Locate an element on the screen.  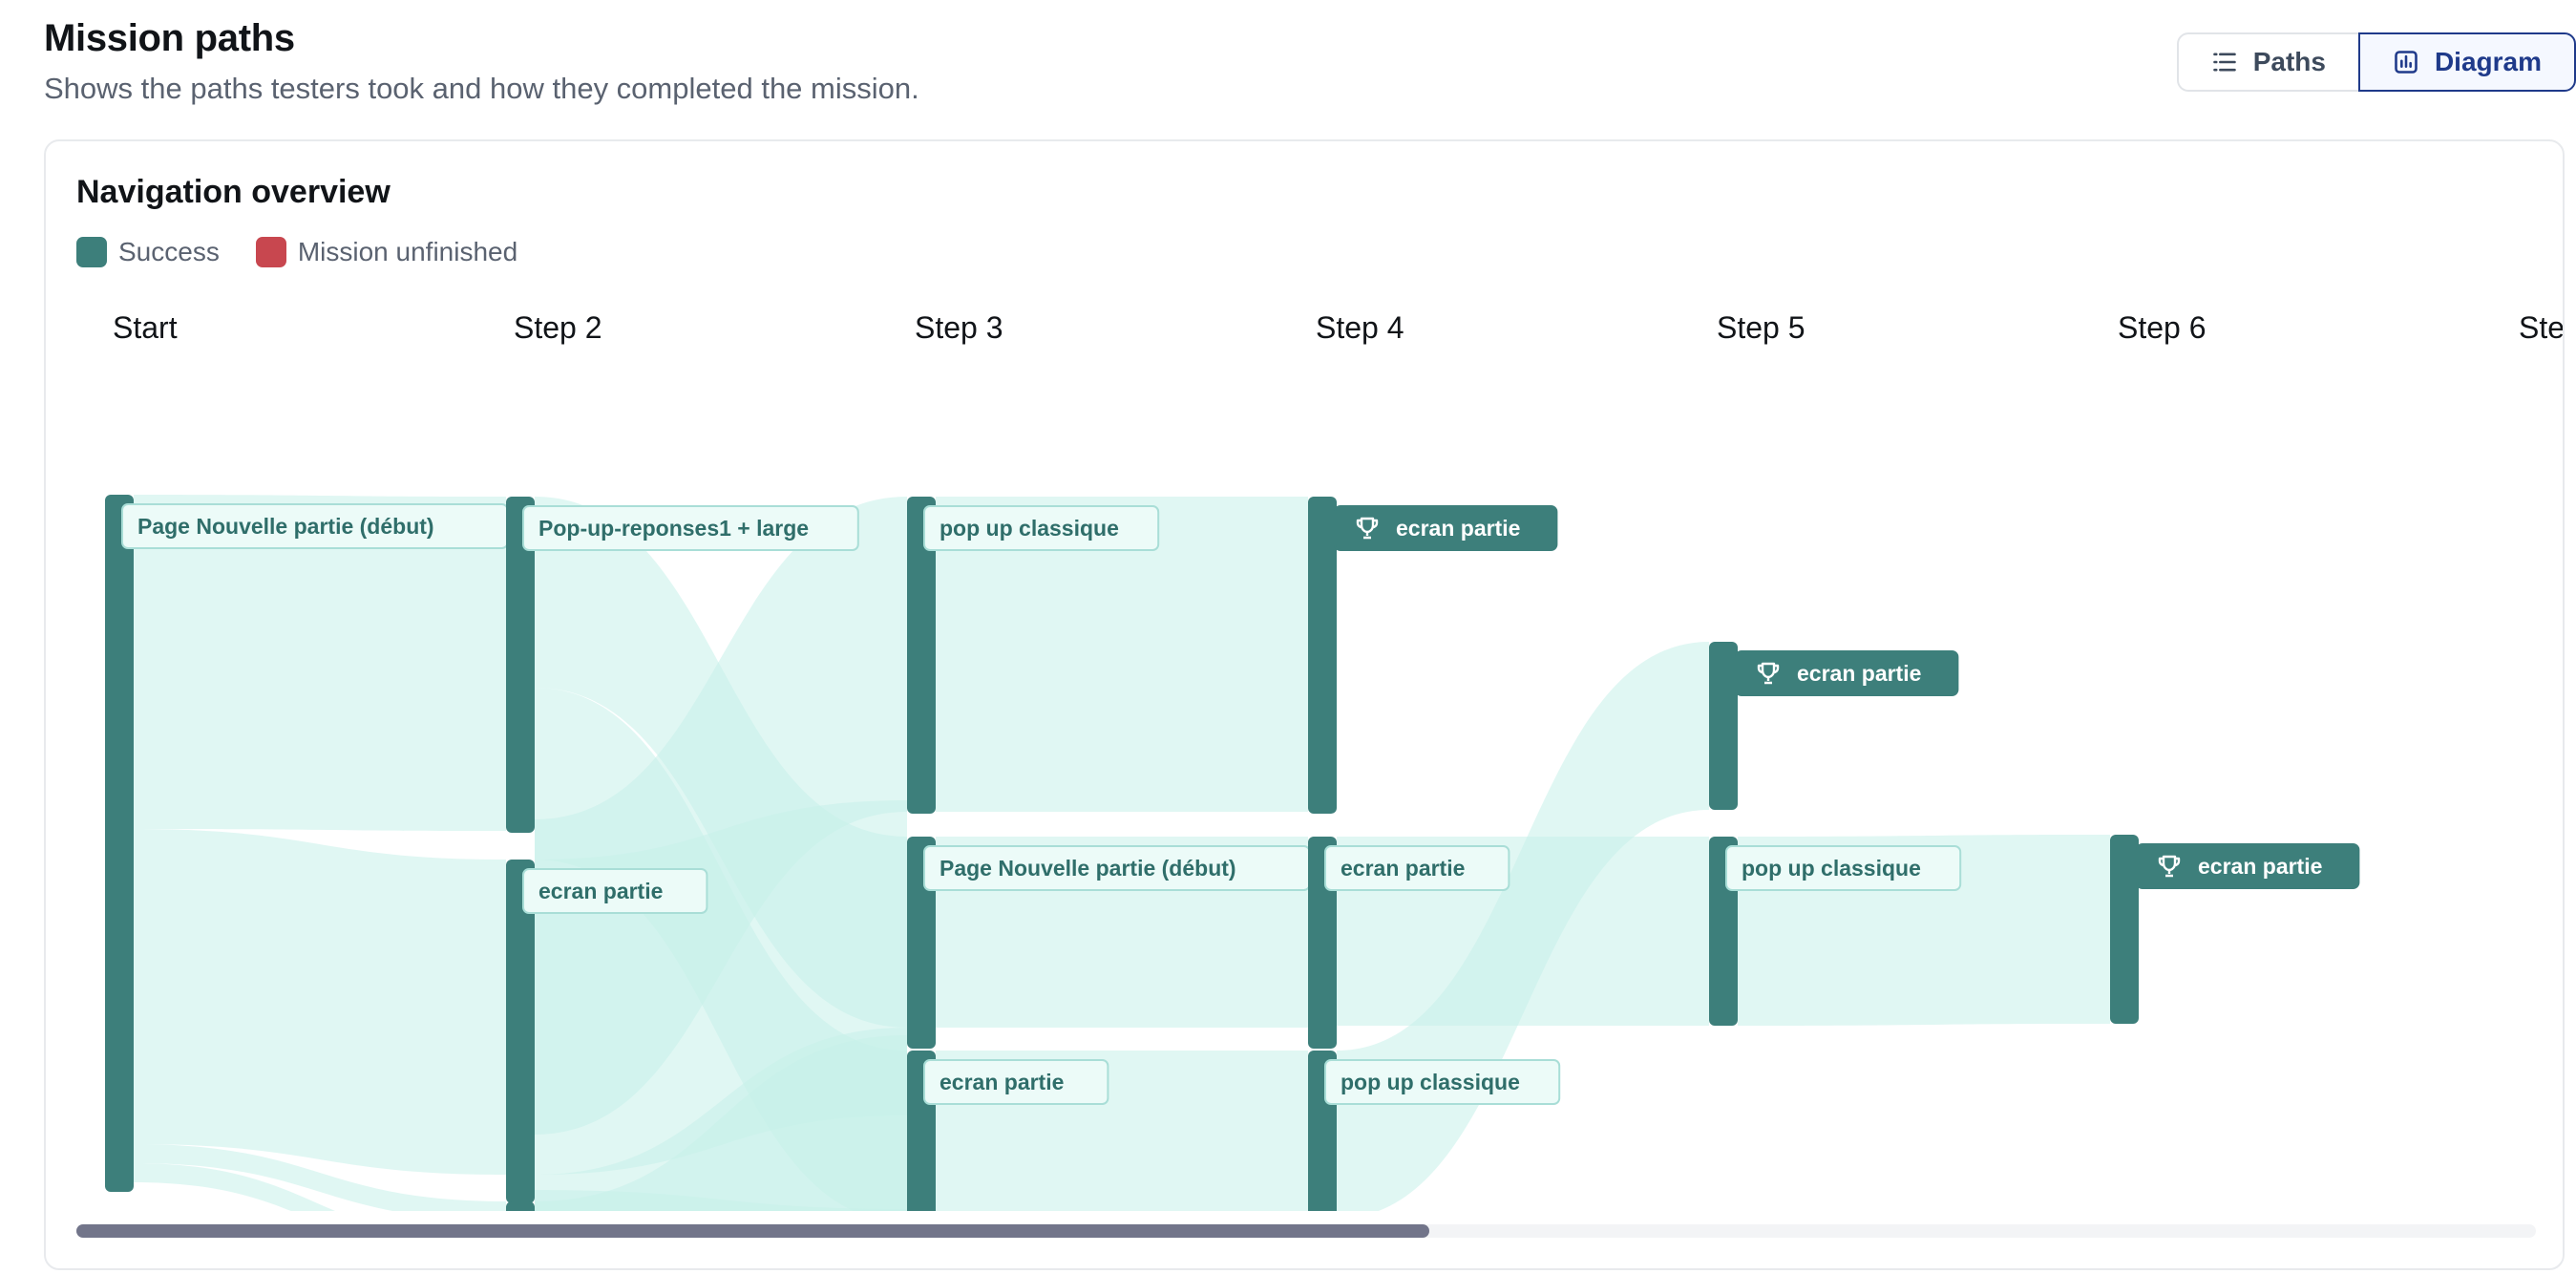
horizontal-scrollbar-thumb is located at coordinates (752, 1231).